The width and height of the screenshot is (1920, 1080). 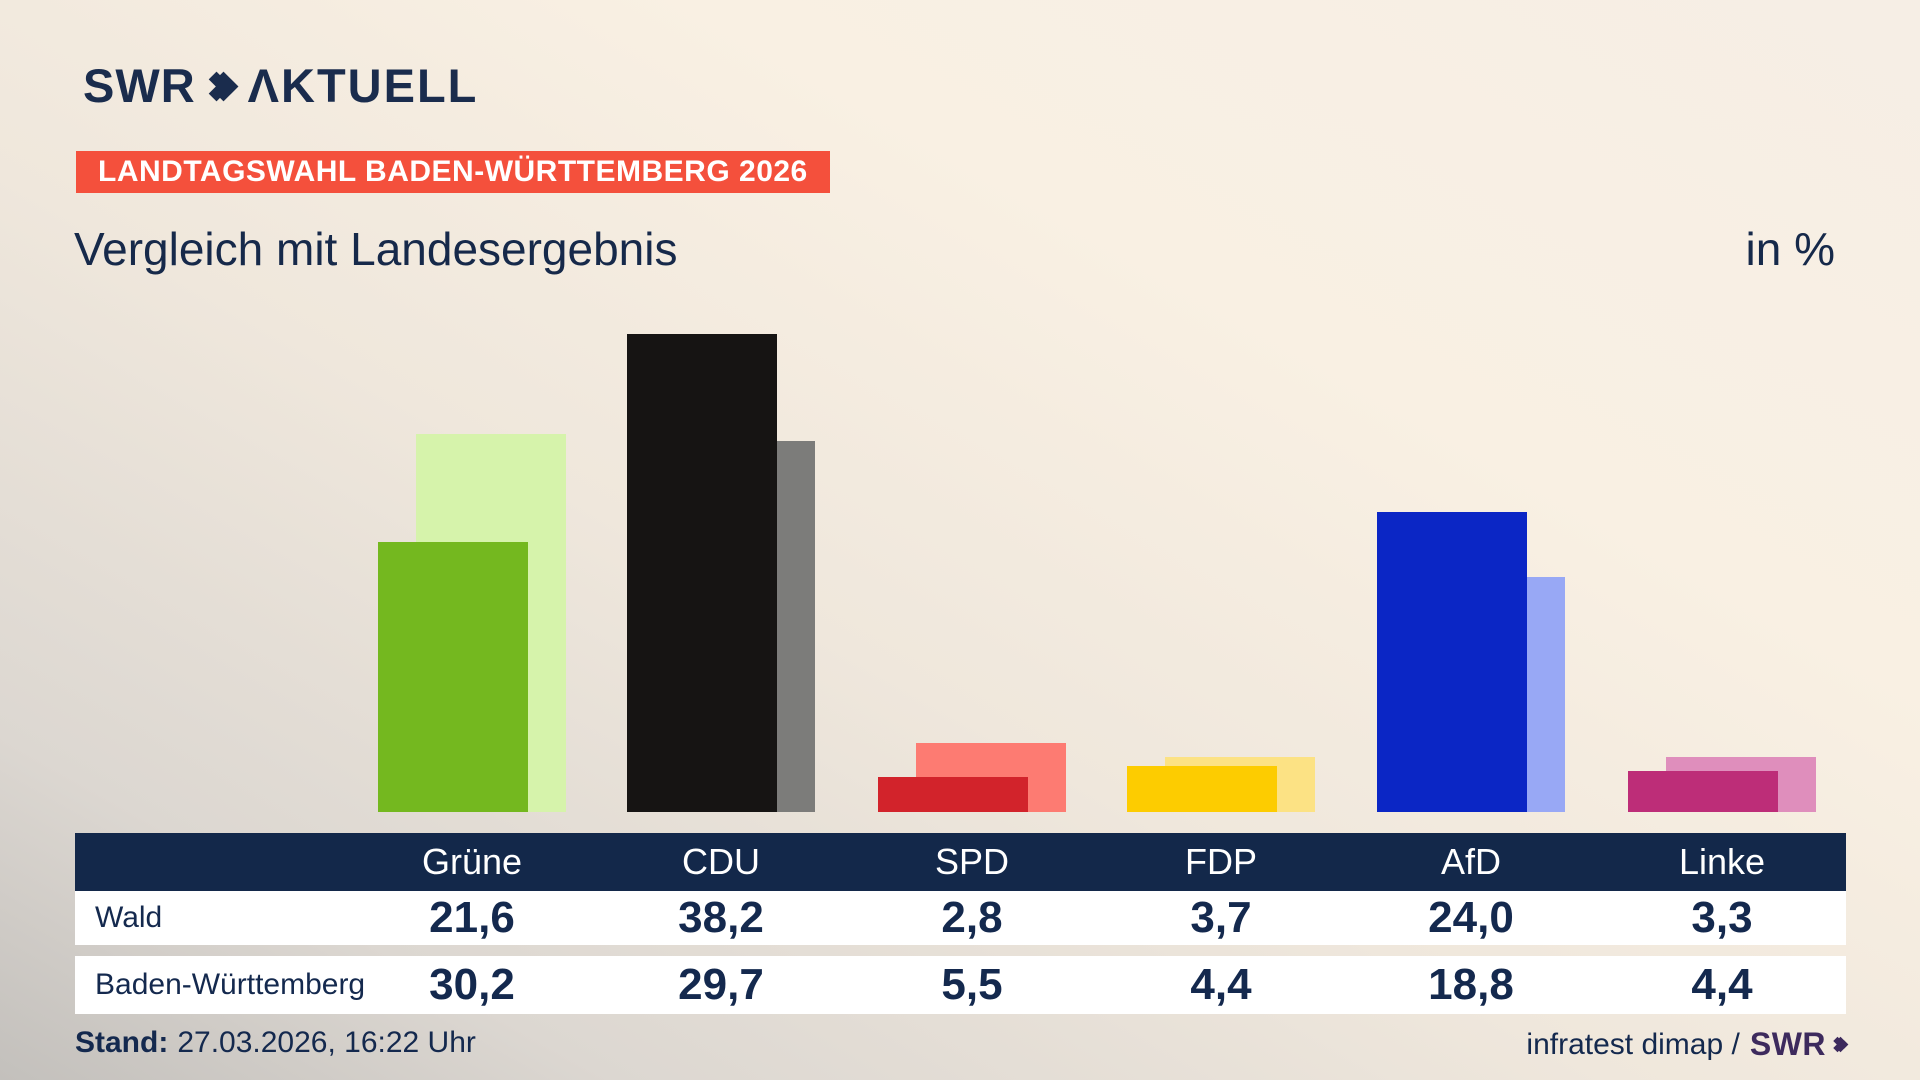 I want to click on timestamp: Stand: 27.03.2026, 16:22 Uhr, so click(x=275, y=1043).